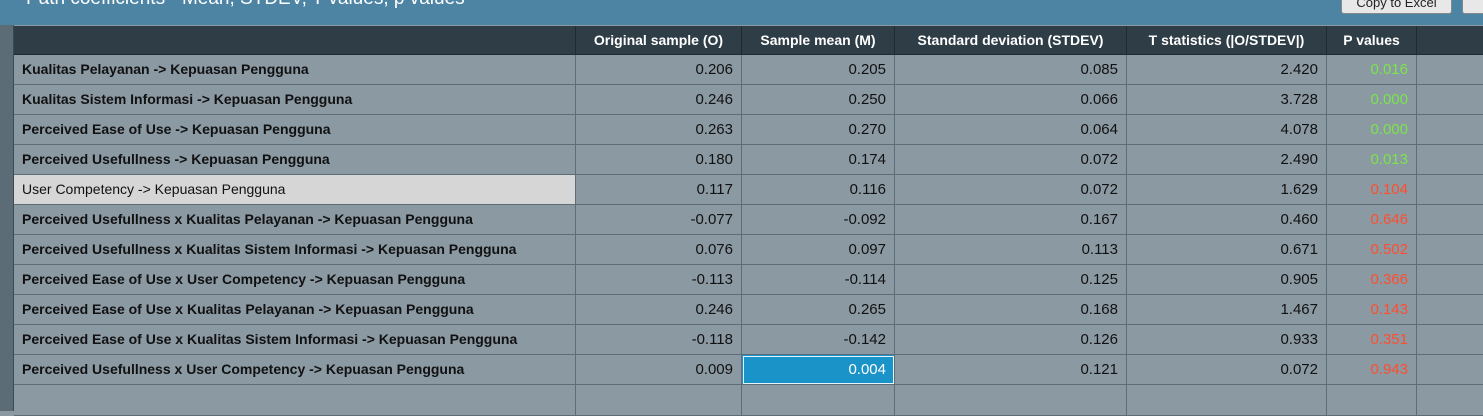 Image resolution: width=1483 pixels, height=416 pixels. What do you see at coordinates (1372, 220) in the screenshot?
I see `value-cell: 0.646` at bounding box center [1372, 220].